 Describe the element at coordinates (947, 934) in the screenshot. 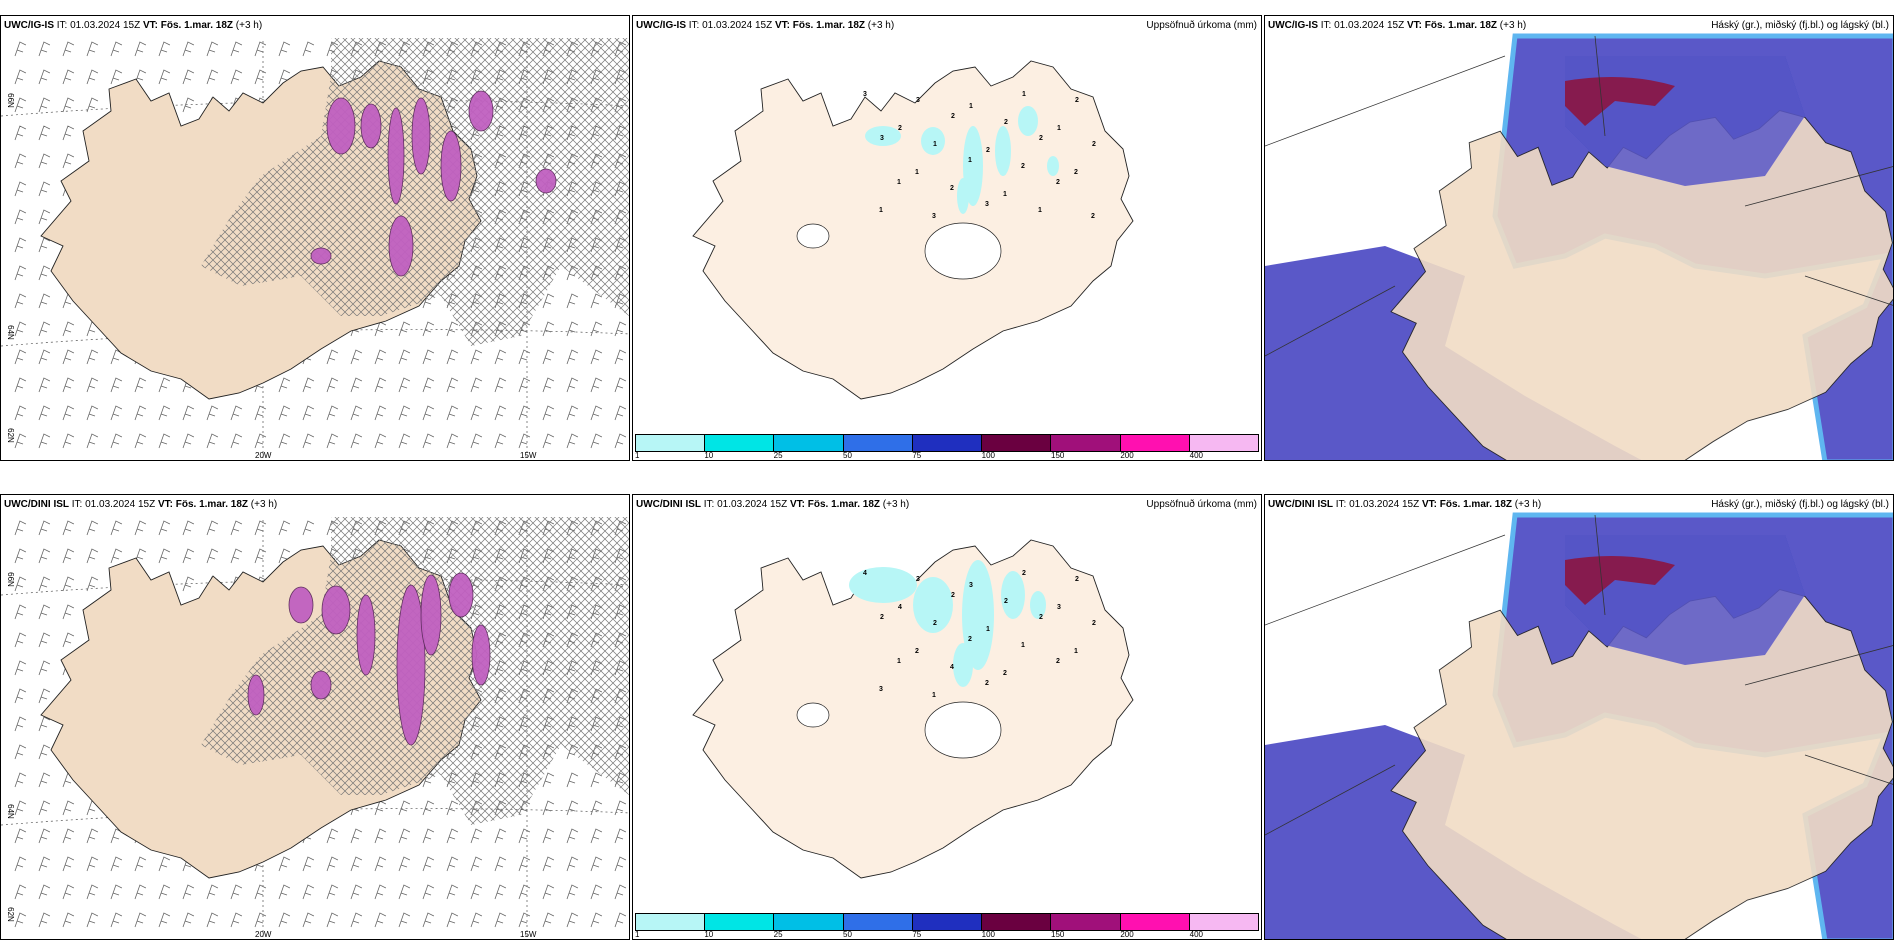

I see `precip-legend-ticks: 1 10 25 50 75 100 150 200 400` at that location.